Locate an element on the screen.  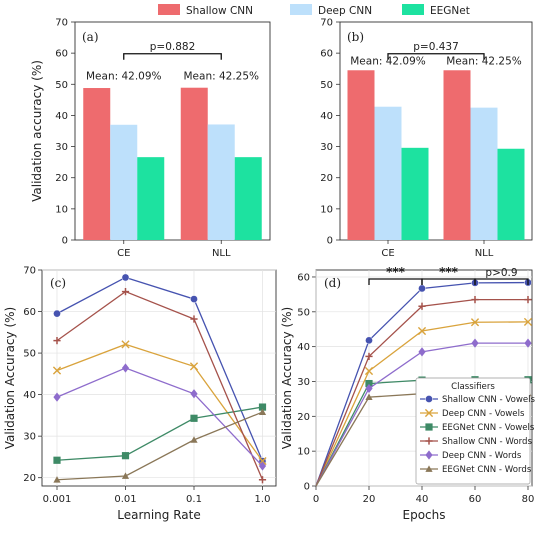
x-tick-label: 0.001 is located at coordinates (57, 499).